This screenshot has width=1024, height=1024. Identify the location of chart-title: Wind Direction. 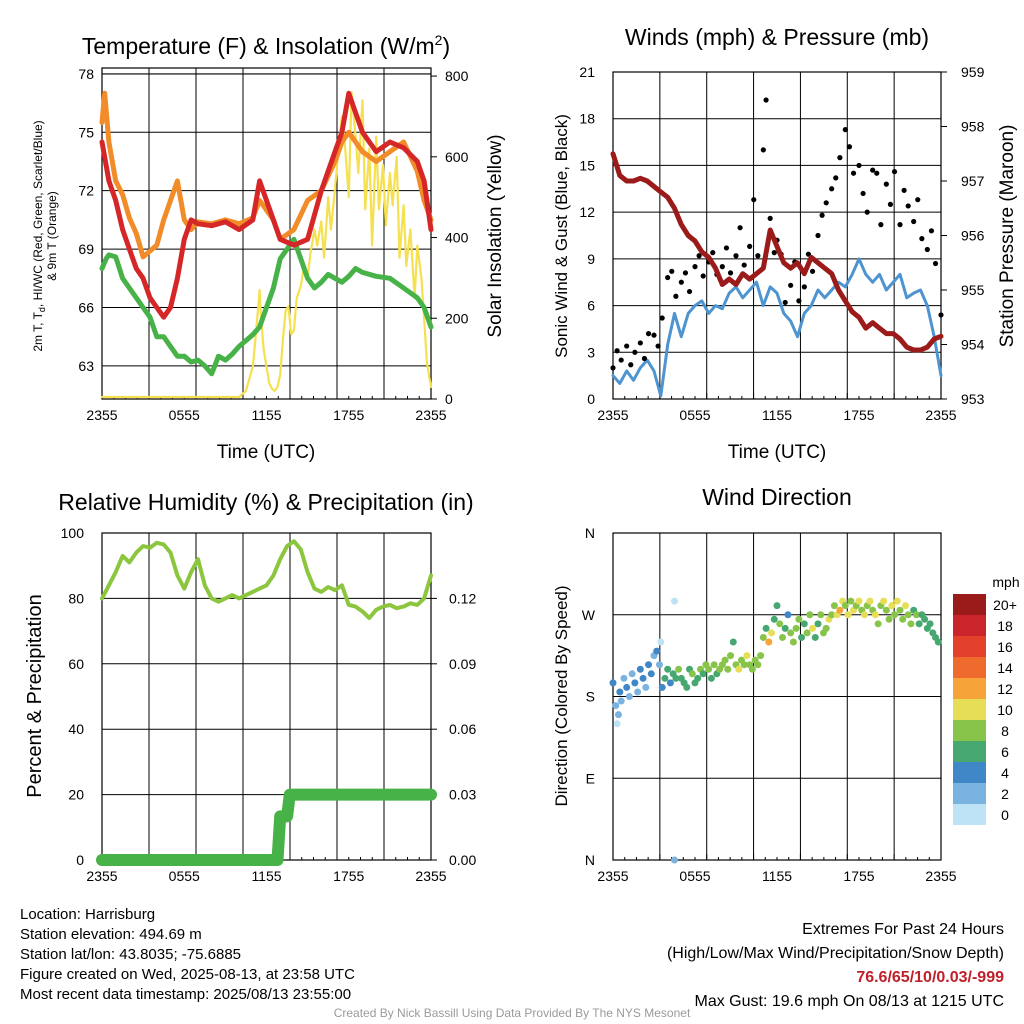
(777, 497).